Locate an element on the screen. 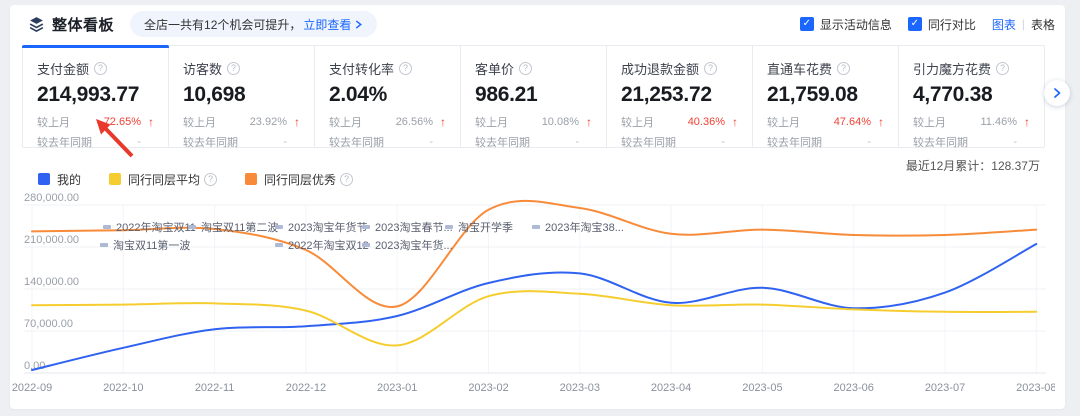 The width and height of the screenshot is (1080, 416). header-controls: ✓ 显示活动信息 ✓ 同行对比 图表 | 表格 is located at coordinates (927, 24).